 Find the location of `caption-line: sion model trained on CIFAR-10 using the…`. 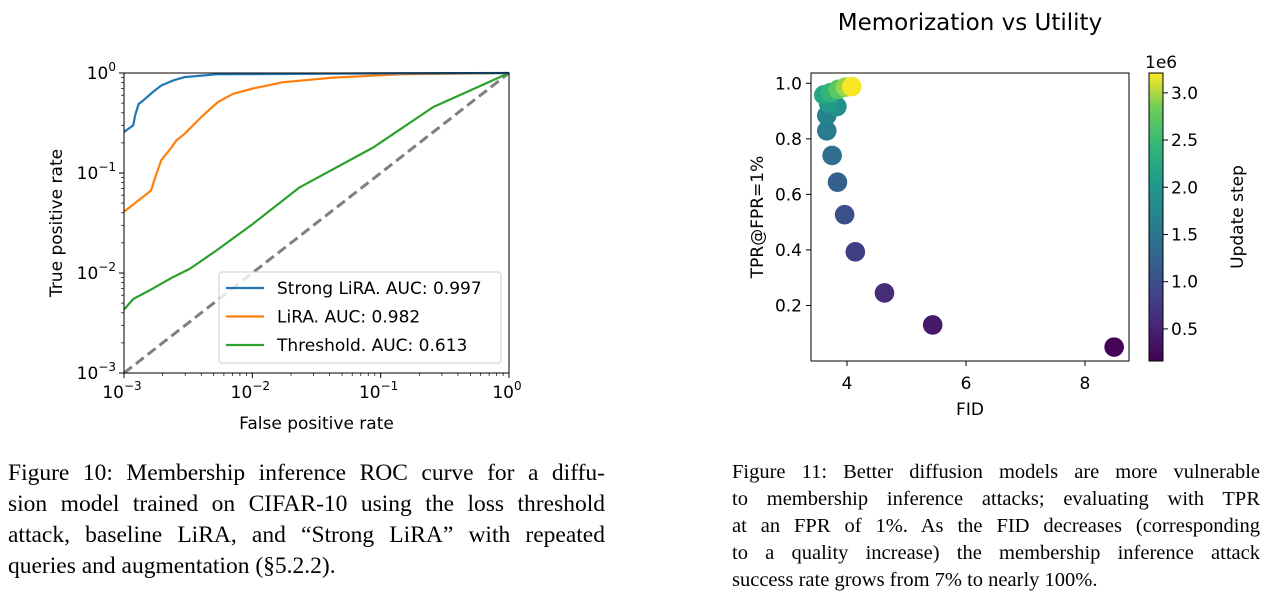

caption-line: sion model trained on CIFAR-10 using the… is located at coordinates (306, 504).